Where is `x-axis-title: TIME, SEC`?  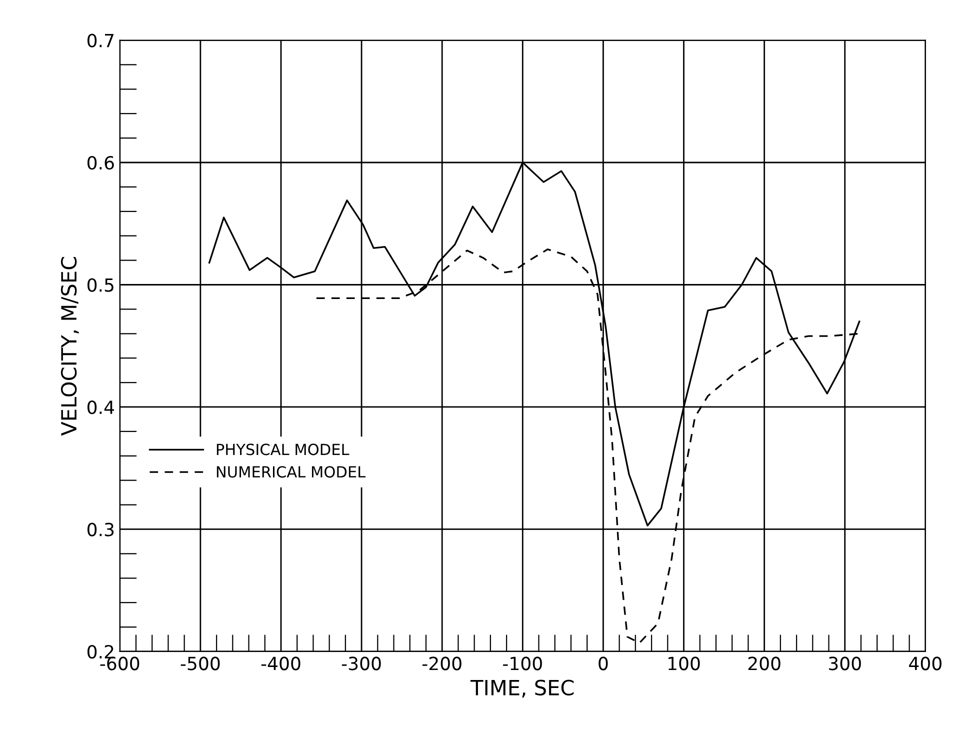
x-axis-title: TIME, SEC is located at coordinates (522, 689).